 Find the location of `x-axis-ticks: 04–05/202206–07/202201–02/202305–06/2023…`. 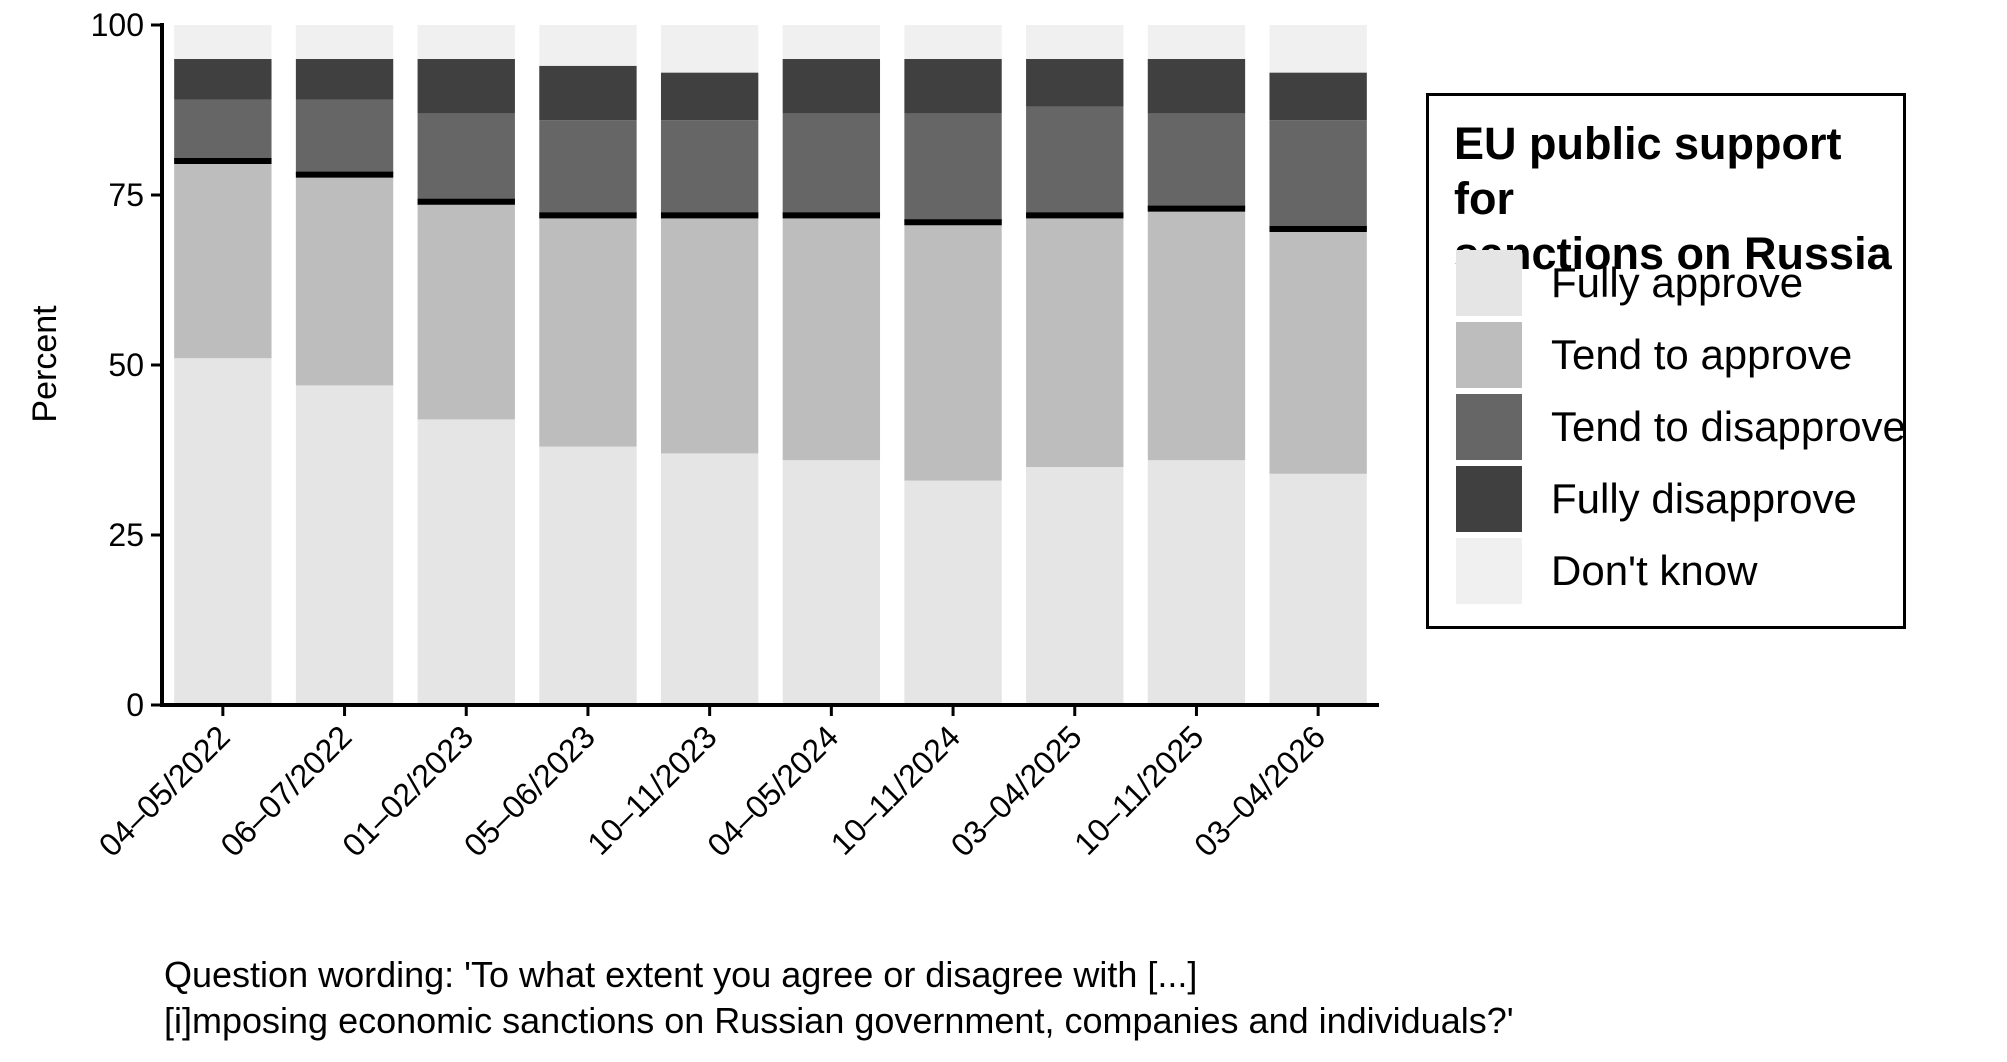

x-axis-ticks: 04–05/202206–07/202201–02/202305–06/2023… is located at coordinates (712, 784).